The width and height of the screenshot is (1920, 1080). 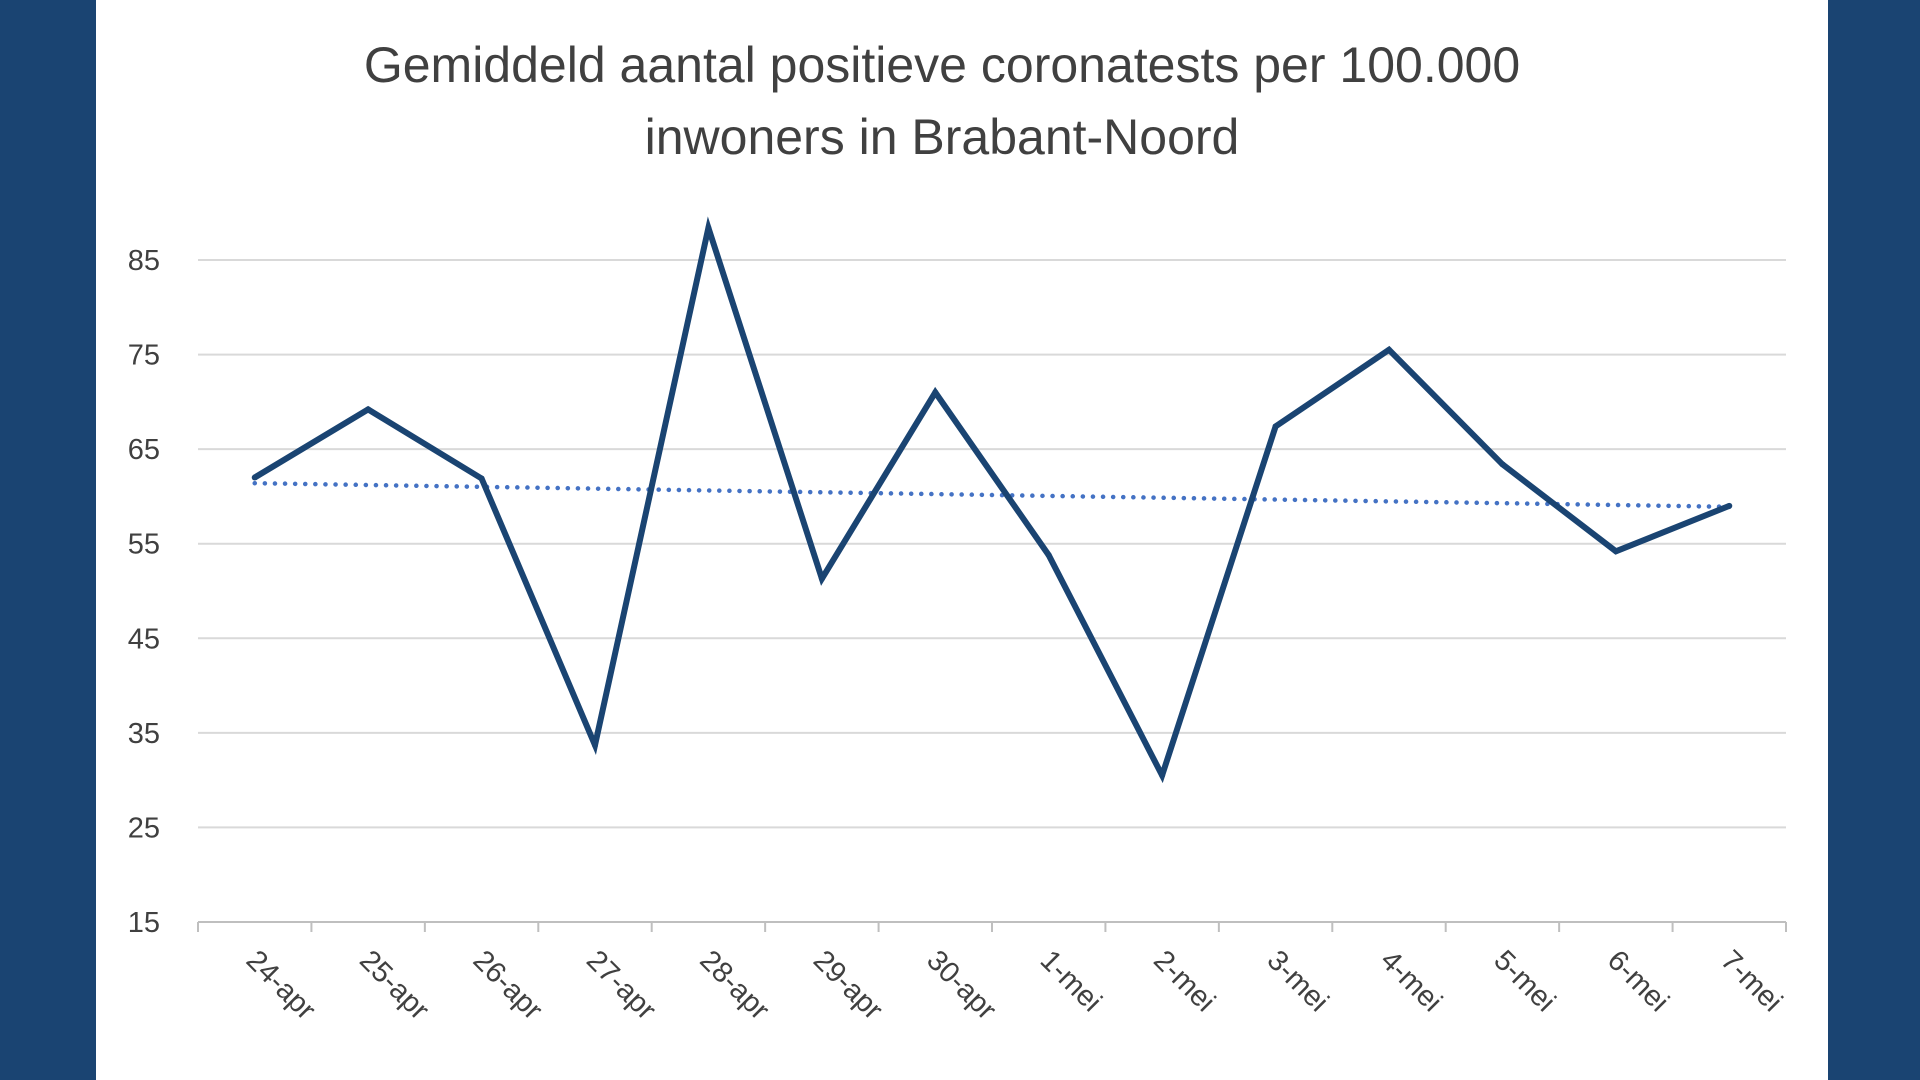 I want to click on x-tick-label: 1-mei, so click(x=1071, y=981).